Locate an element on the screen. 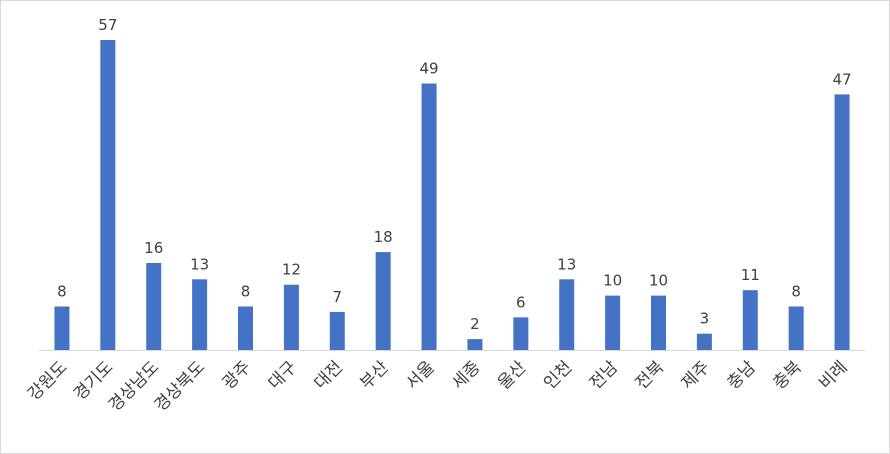 The height and width of the screenshot is (454, 890). data-label: 16 is located at coordinates (153, 248).